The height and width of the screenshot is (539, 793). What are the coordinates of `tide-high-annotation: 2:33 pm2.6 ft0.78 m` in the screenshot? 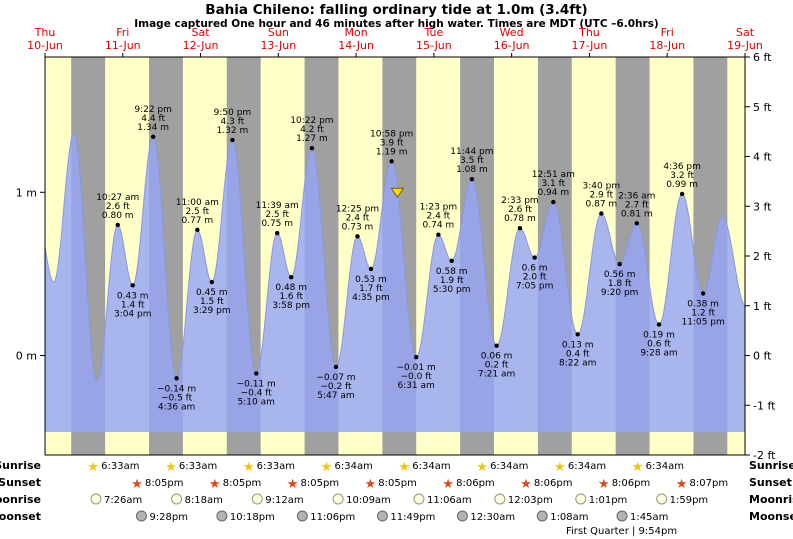 It's located at (520, 213).